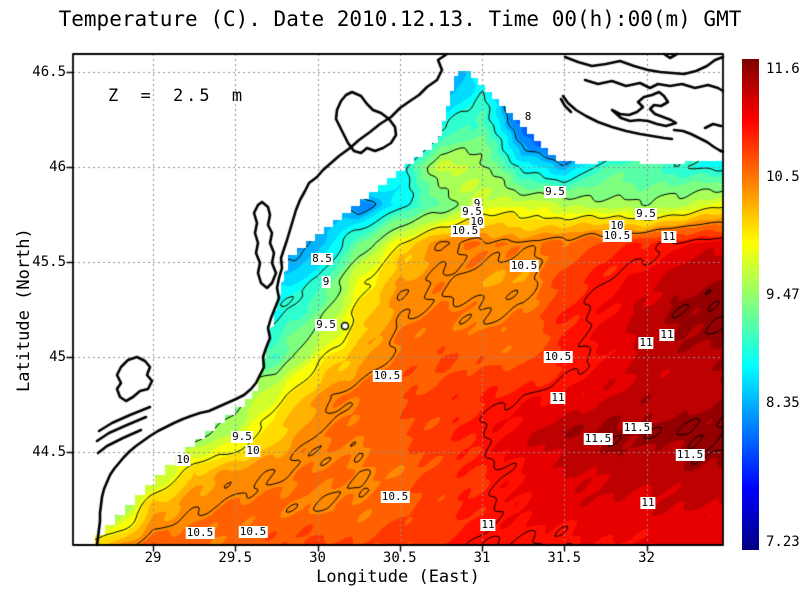 This screenshot has height=600, width=800. Describe the element at coordinates (24, 310) in the screenshot. I see `y-axis-label: Latitude (North)` at that location.